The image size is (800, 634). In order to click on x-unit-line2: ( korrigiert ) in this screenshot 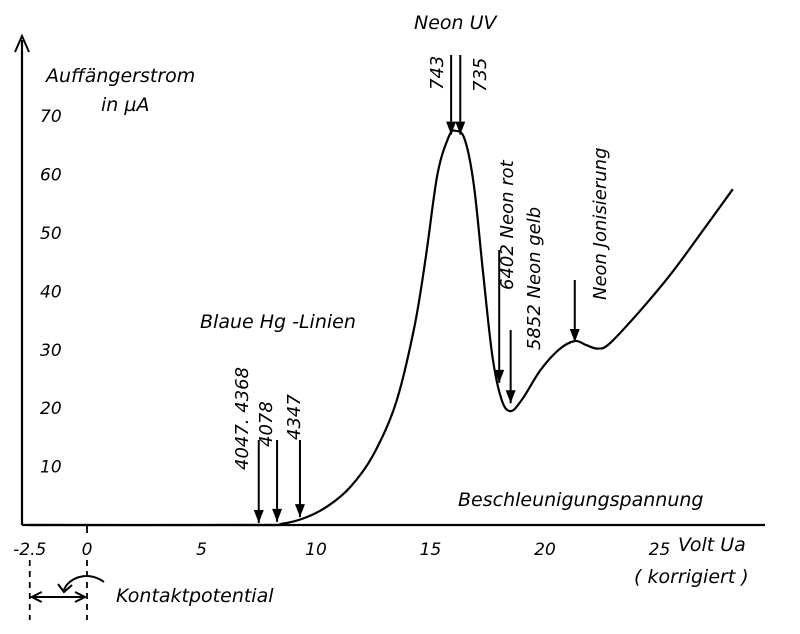, I will do `click(691, 577)`.